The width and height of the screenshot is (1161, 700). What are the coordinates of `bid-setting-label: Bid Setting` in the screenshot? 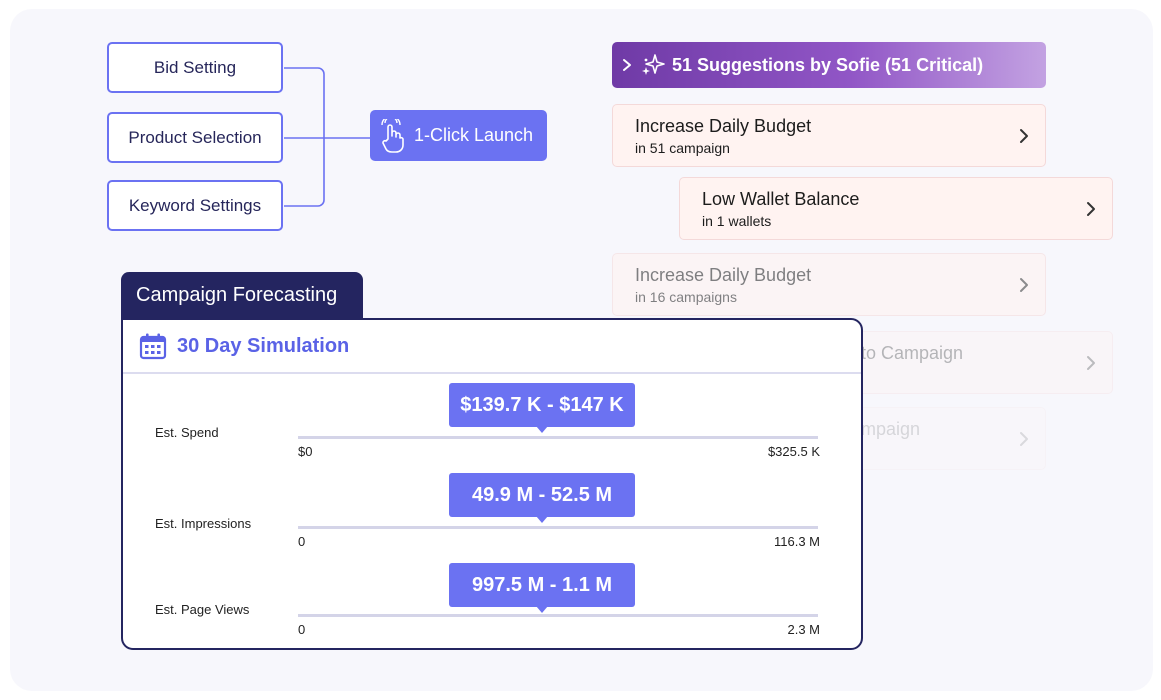 It's located at (195, 67).